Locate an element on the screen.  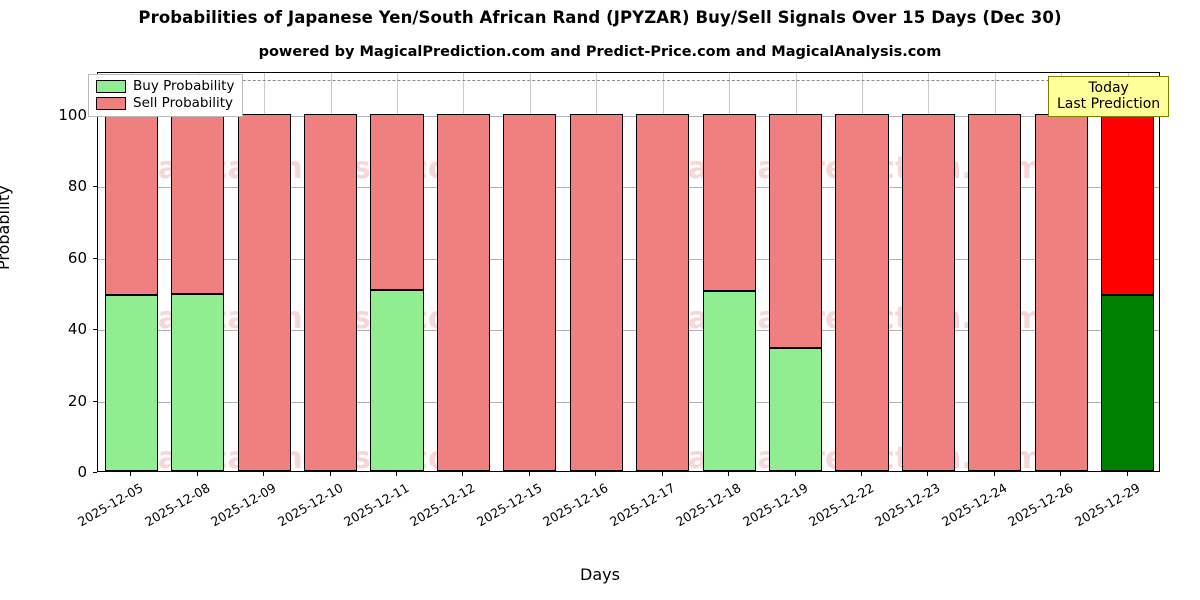
x-axis-label: Days is located at coordinates (600, 574).